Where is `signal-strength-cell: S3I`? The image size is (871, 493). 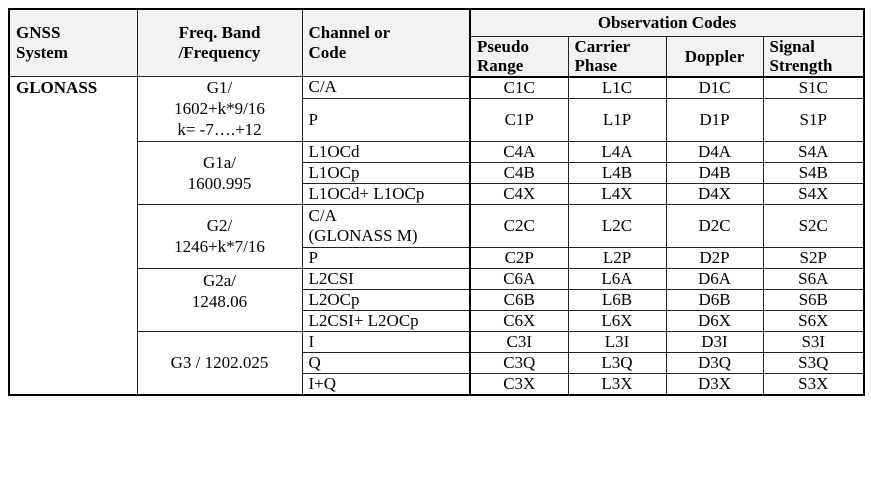 signal-strength-cell: S3I is located at coordinates (813, 341).